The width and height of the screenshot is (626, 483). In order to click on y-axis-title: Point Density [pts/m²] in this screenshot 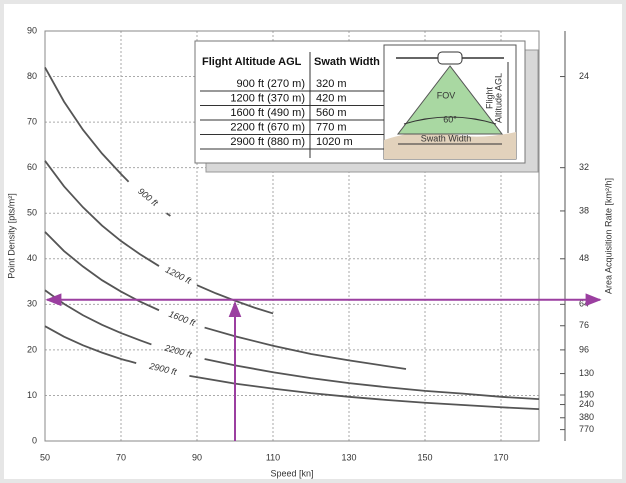, I will do `click(11, 236)`.